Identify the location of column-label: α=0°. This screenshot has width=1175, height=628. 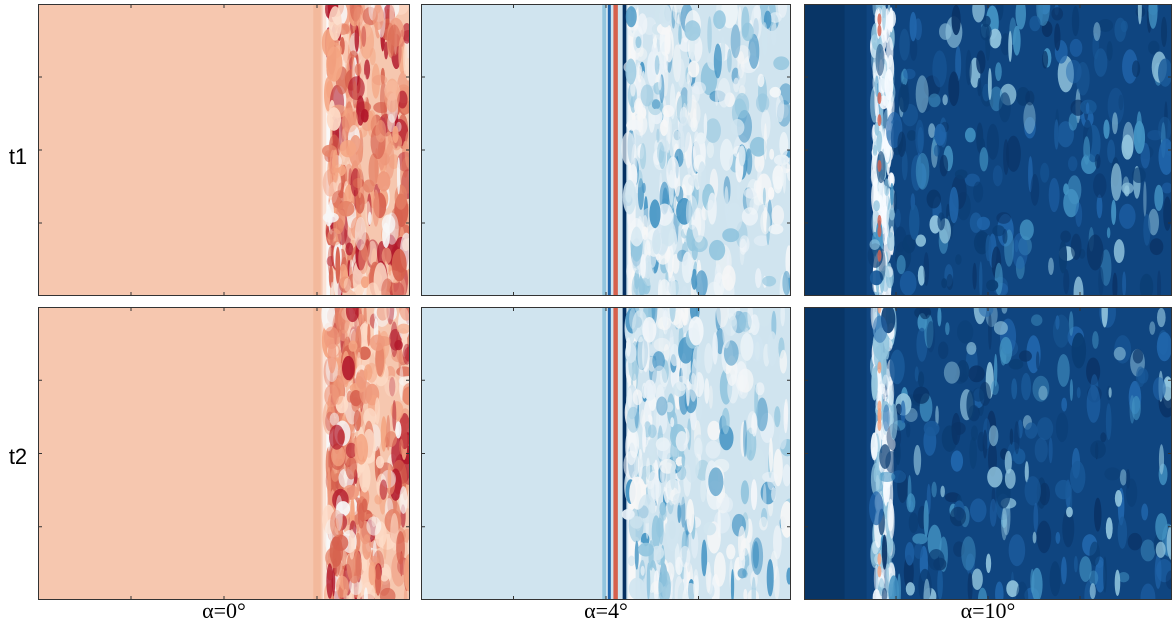
(224, 610).